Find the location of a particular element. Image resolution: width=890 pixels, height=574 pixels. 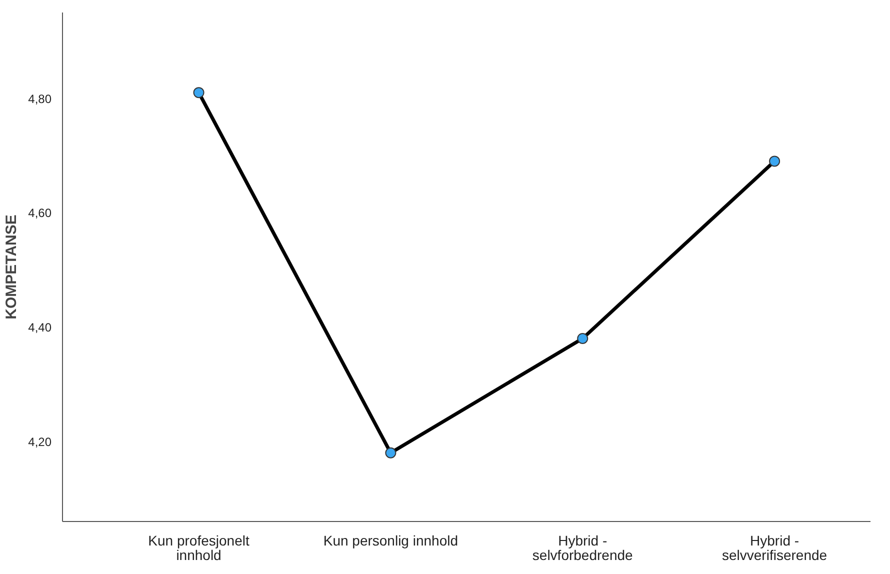

x-tick-label: Hybrid - selvforbedrende is located at coordinates (583, 547).